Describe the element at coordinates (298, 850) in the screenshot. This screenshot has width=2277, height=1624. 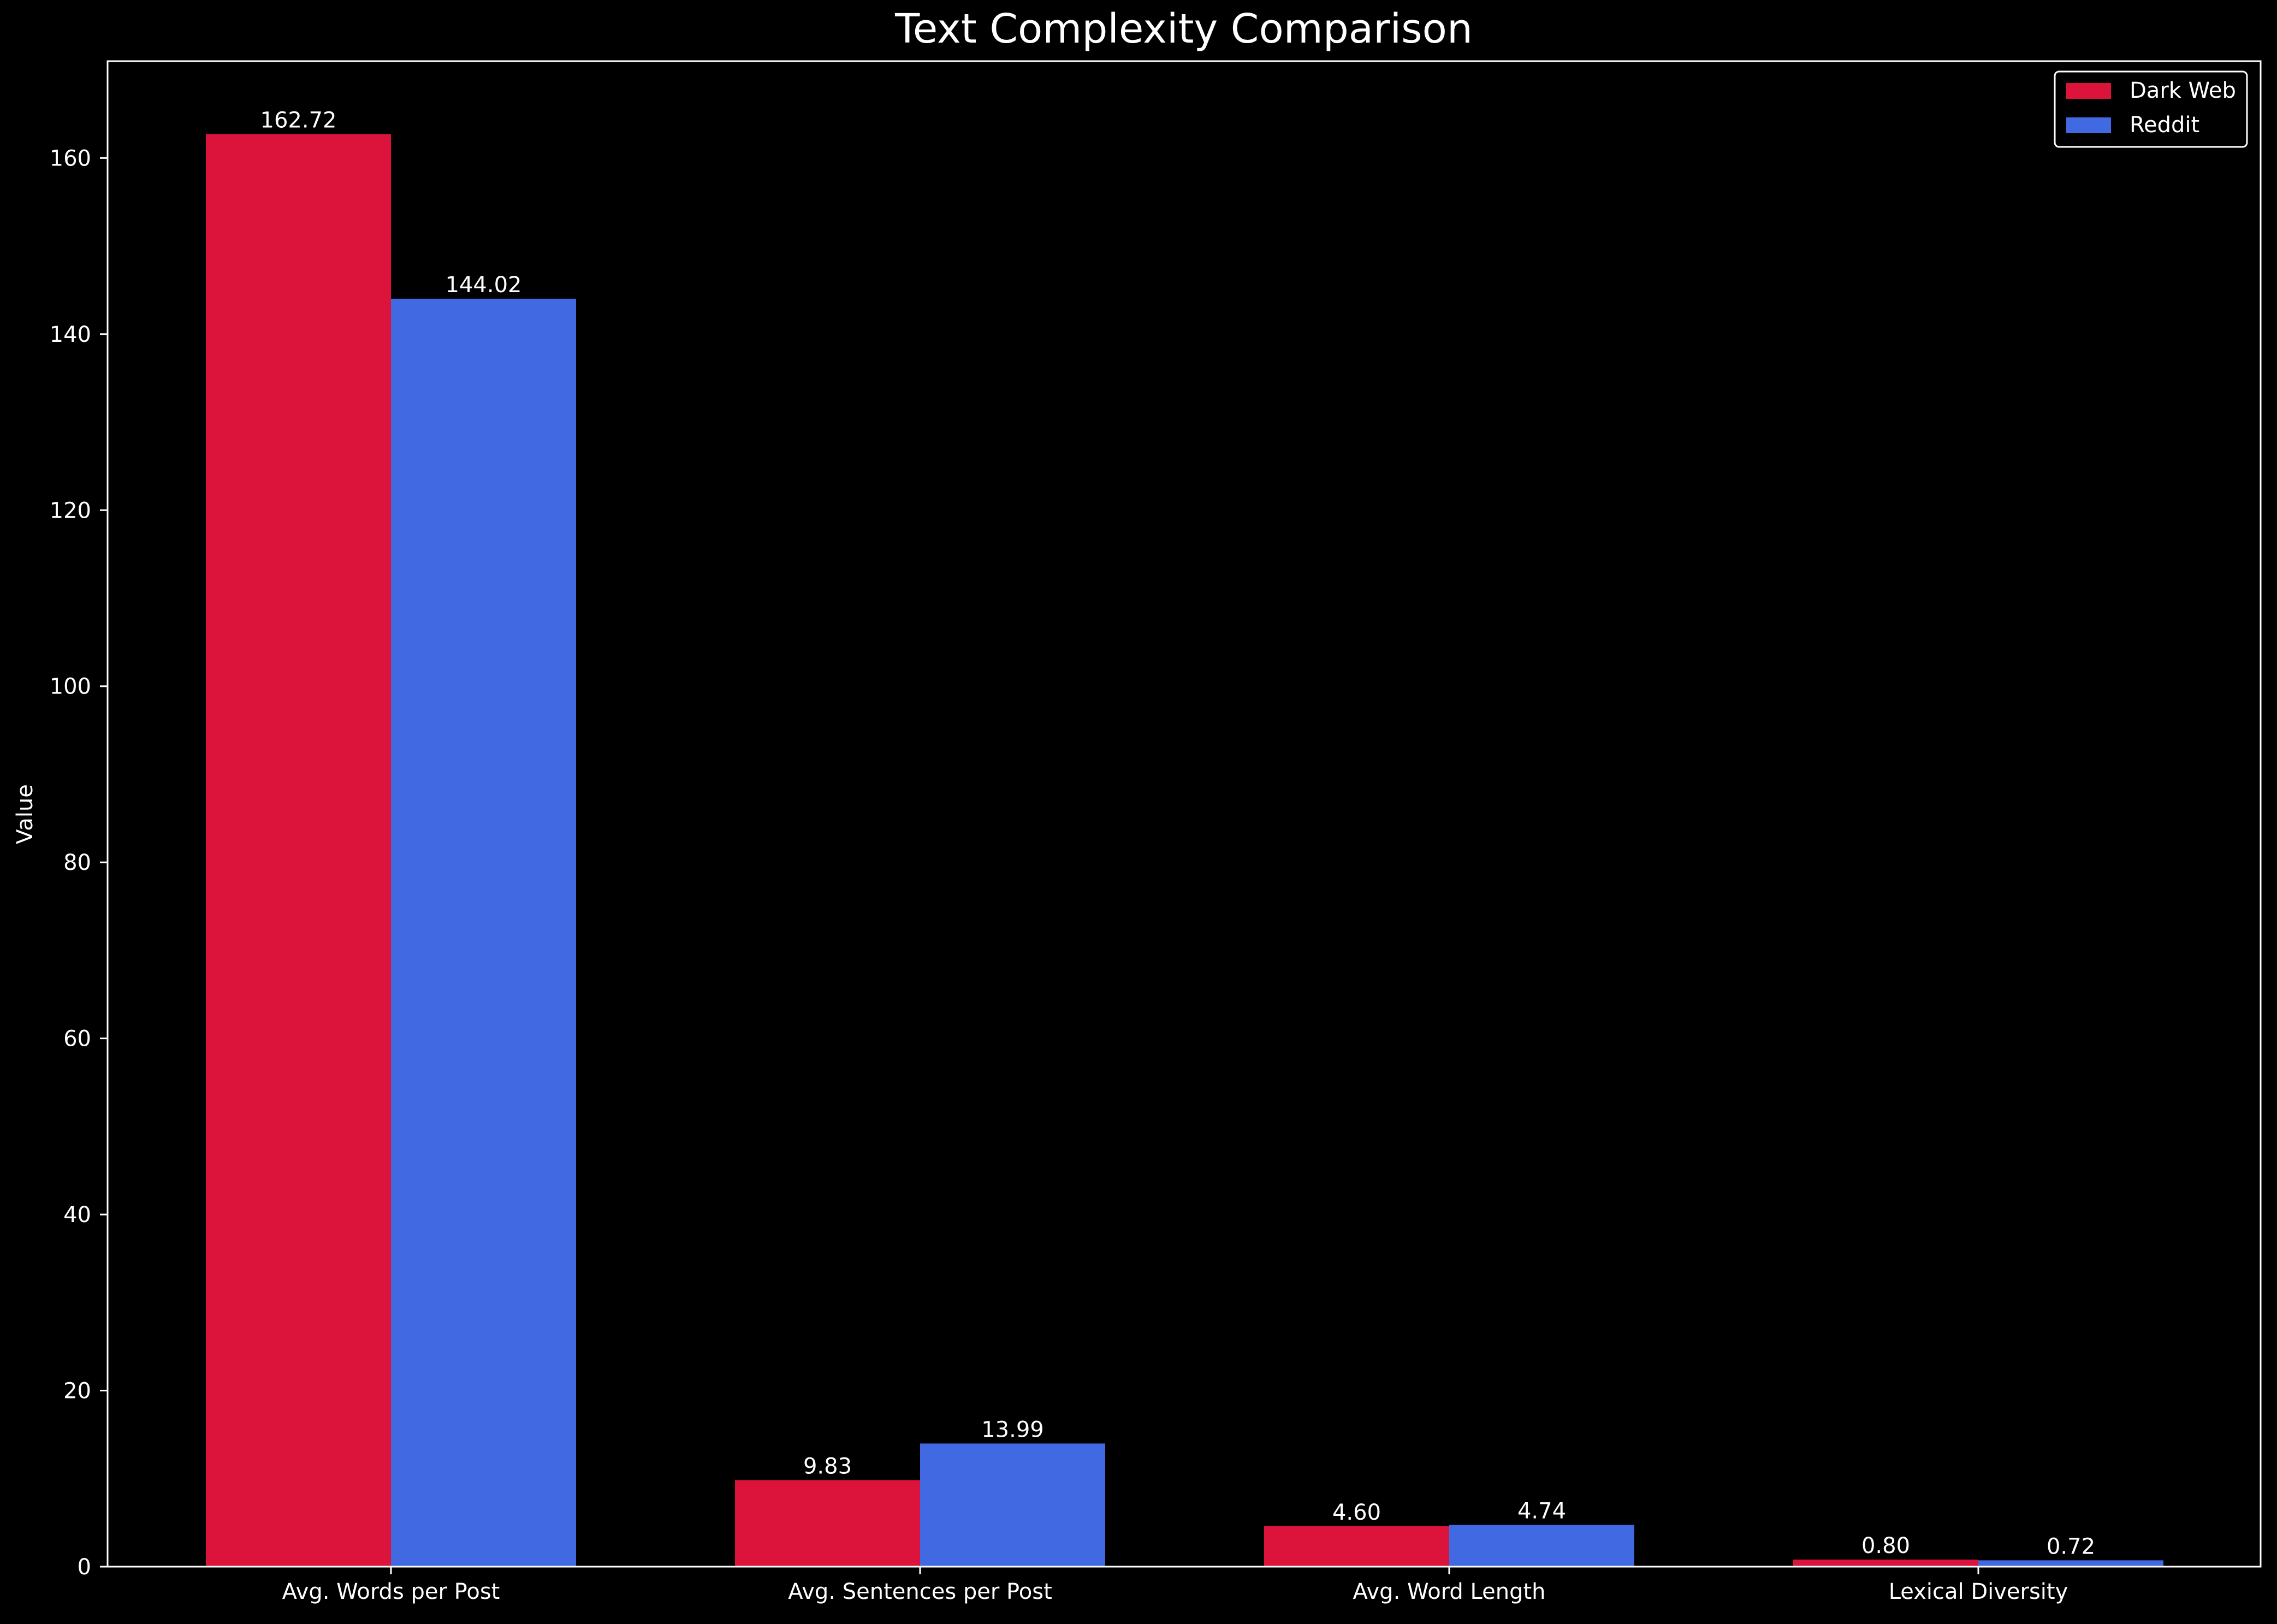
I see `bar-dark-web-avg-words-per-post` at that location.